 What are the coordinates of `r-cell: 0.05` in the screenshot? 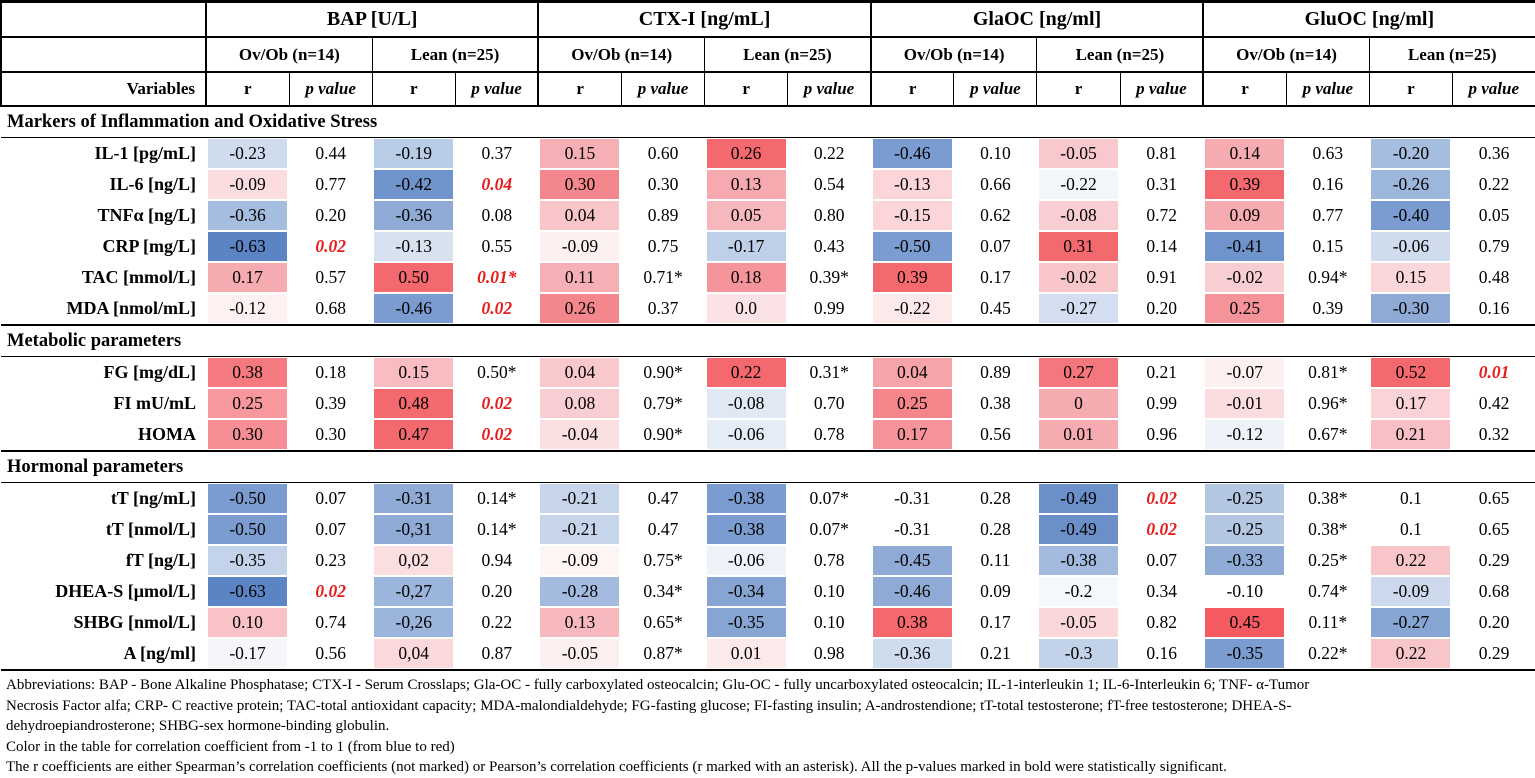 It's located at (746, 215).